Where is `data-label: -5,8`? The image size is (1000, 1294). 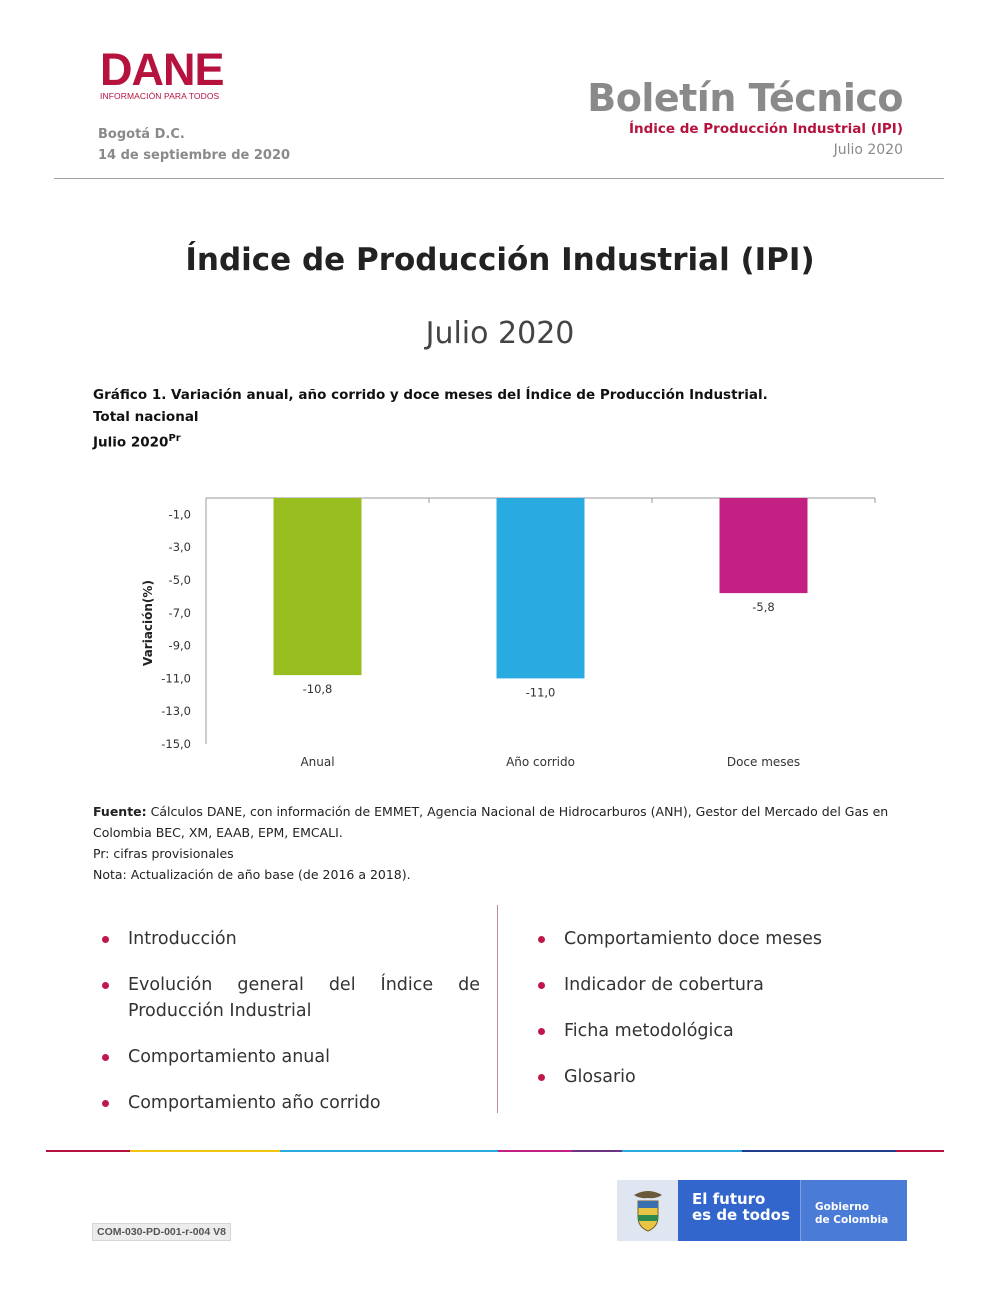 data-label: -5,8 is located at coordinates (763, 607).